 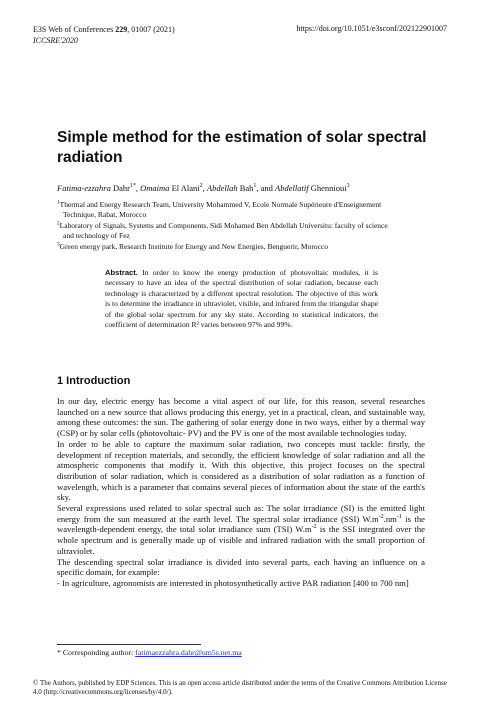 I want to click on journal: E3S Web of Conferences 229, 01007 (2021), so click(x=104, y=29).